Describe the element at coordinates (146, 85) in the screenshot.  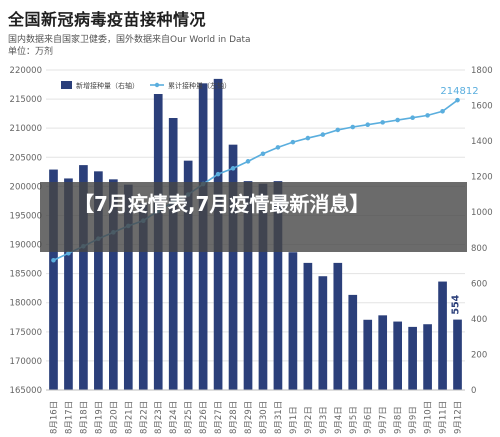
I see `legend: 新增接种量（右轴） 累计接种量（左轴）` at that location.